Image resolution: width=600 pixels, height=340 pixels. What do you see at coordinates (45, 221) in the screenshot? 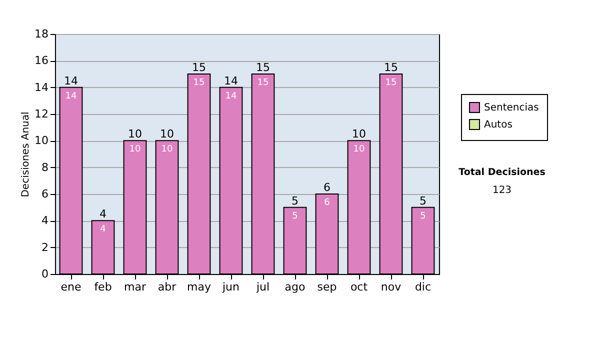
I see `y-tick-label: 4` at bounding box center [45, 221].